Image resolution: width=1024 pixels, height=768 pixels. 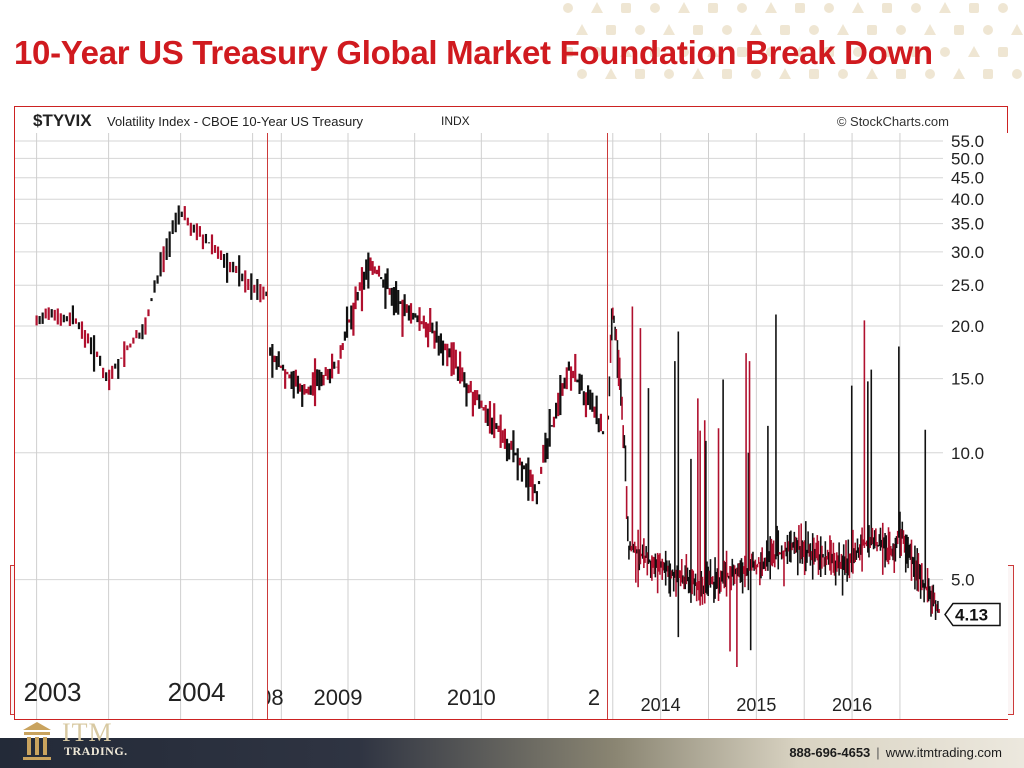 What do you see at coordinates (756, 705) in the screenshot?
I see `x-tick-label: 2015` at bounding box center [756, 705].